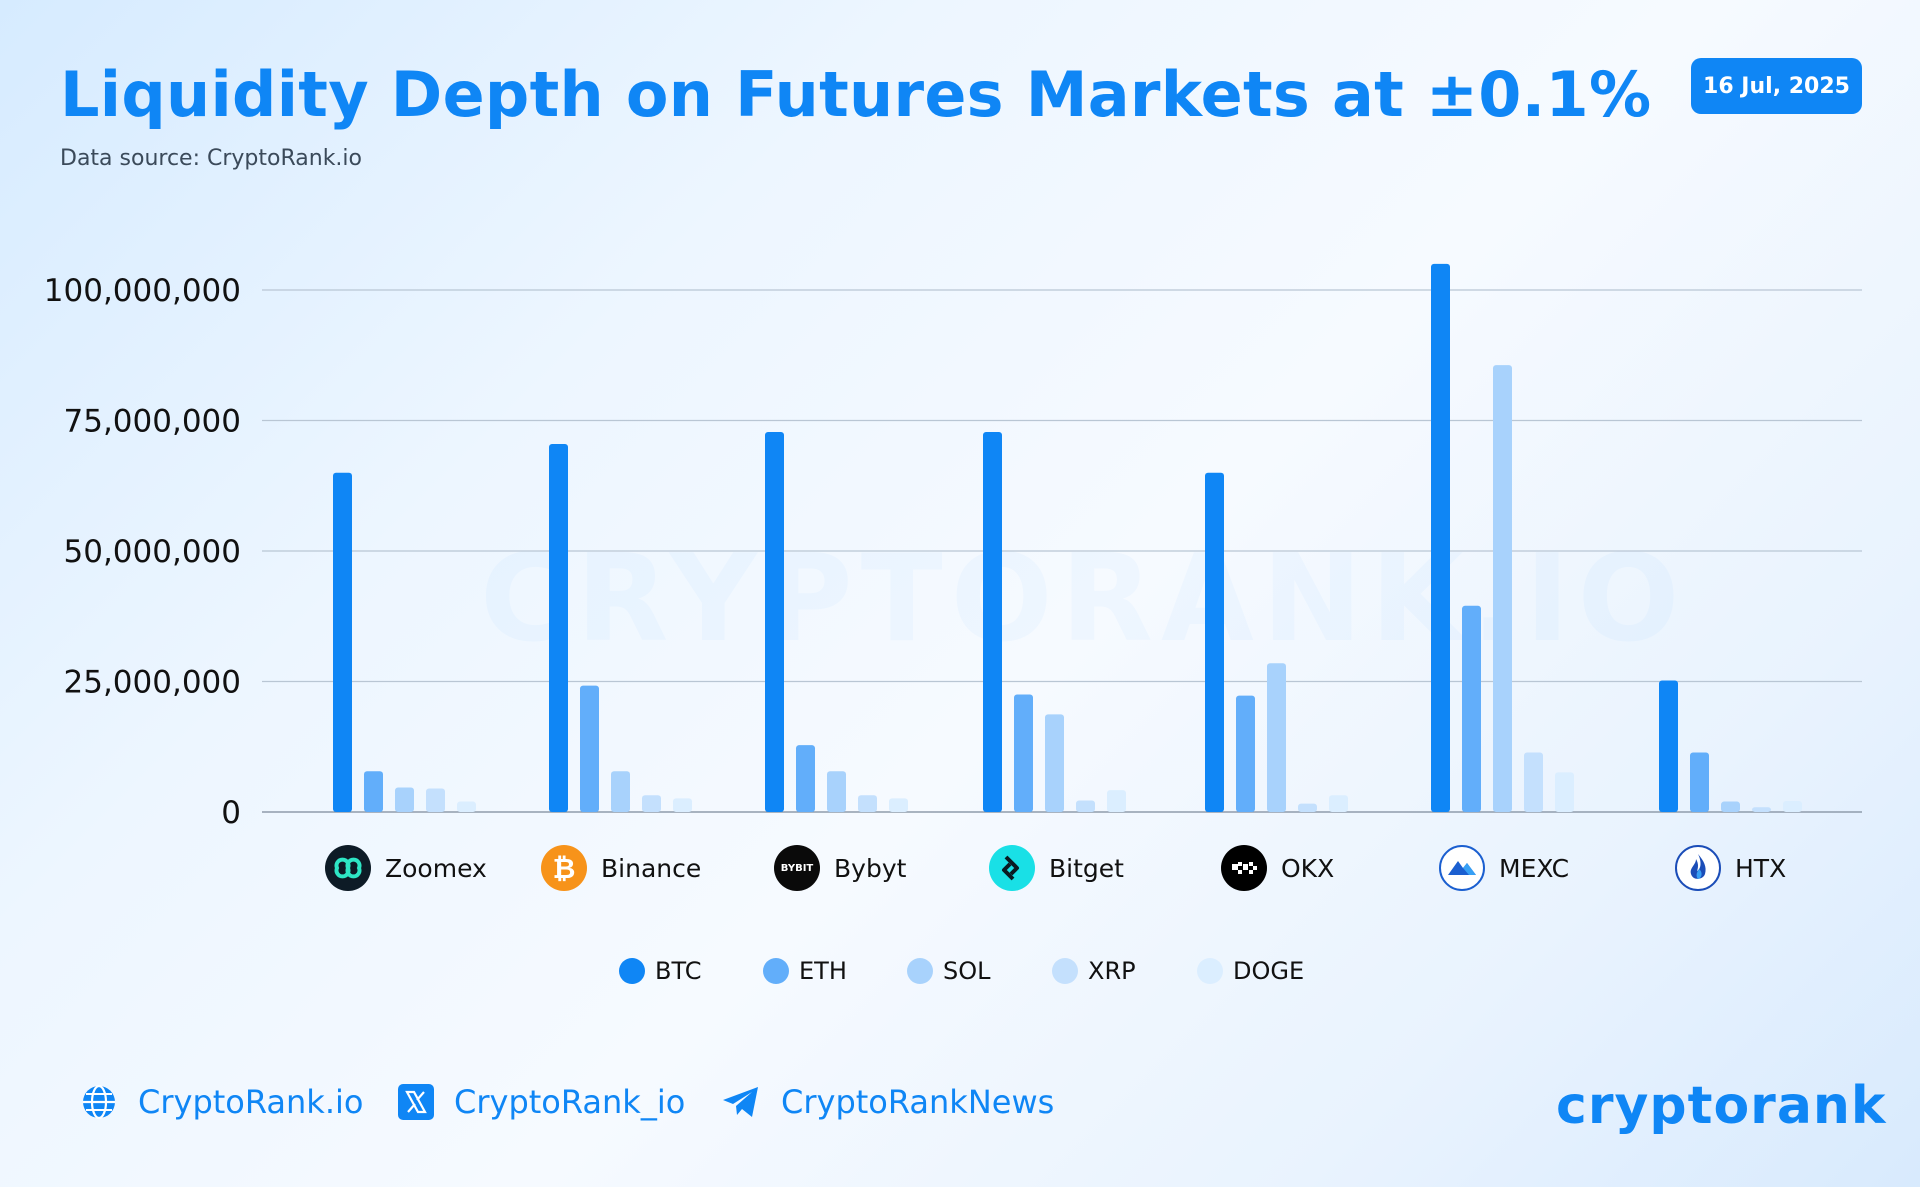 The image size is (1920, 1187). I want to click on bar-zoomex-xrp, so click(435, 800).